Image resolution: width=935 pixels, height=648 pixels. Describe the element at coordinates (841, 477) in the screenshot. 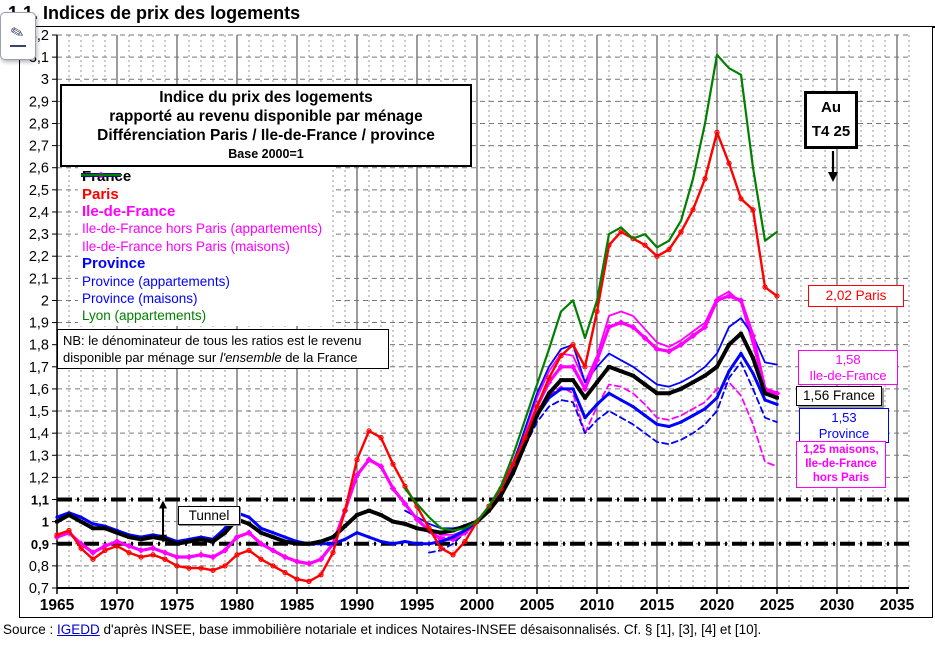

I see `end-label-series: hors Paris` at that location.